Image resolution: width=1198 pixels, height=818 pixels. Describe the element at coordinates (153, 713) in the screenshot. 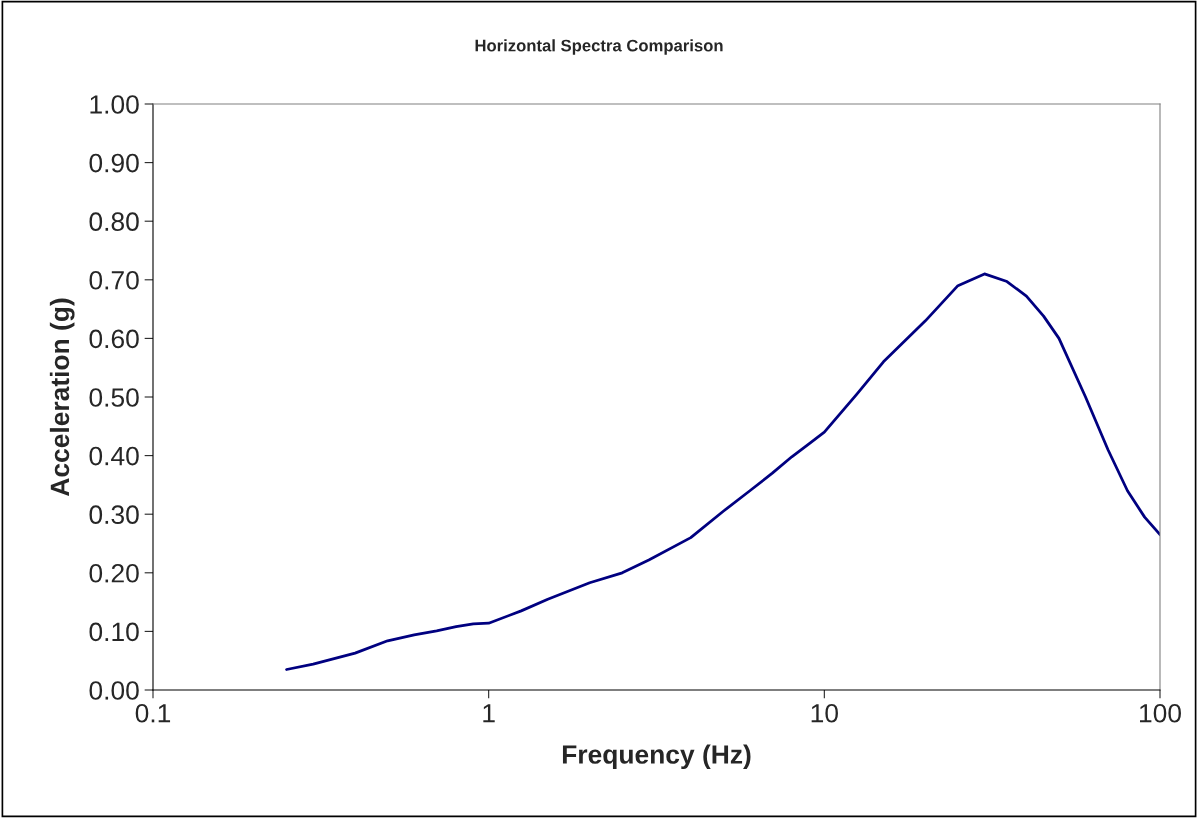

I see `x-tick-label: 0.1` at that location.